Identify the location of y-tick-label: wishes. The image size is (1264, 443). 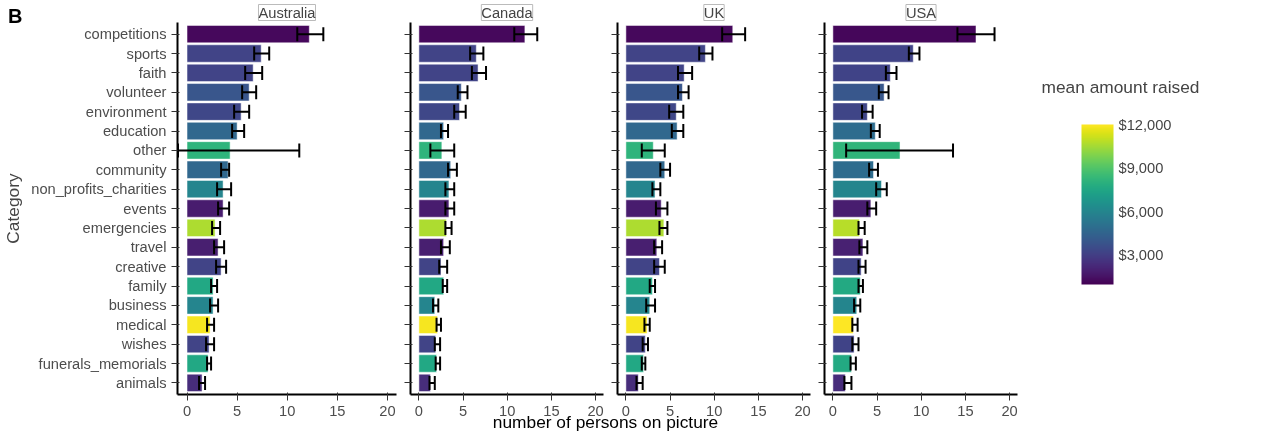
(143, 344).